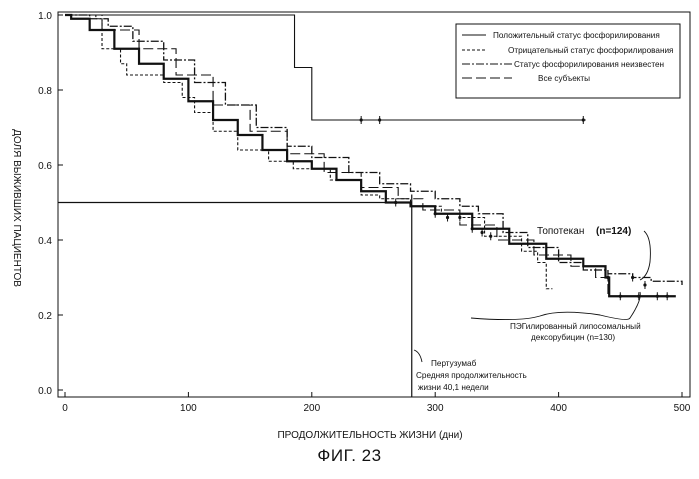 This screenshot has height=479, width=699. I want to click on y-tick-label: 0.2, so click(45, 316).